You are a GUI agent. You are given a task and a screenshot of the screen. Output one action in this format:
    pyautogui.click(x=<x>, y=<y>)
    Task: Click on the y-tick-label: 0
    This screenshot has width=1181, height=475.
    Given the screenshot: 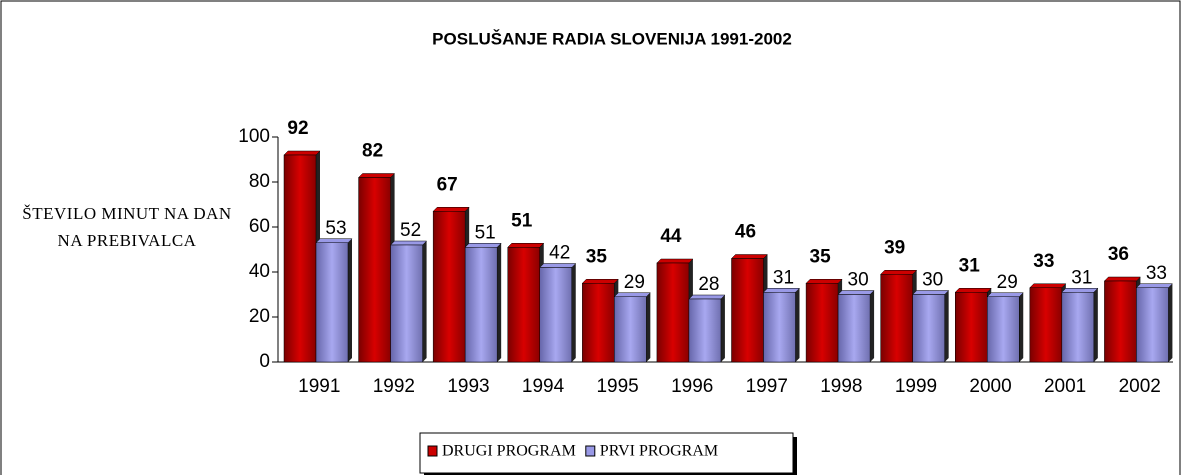 What is the action you would take?
    pyautogui.click(x=264, y=361)
    